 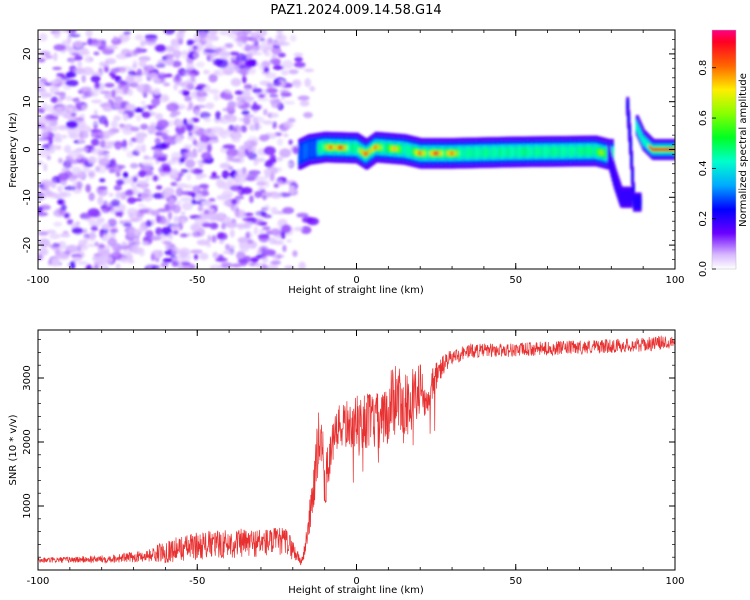 What do you see at coordinates (38, 581) in the screenshot?
I see `x-tick-label: -100` at bounding box center [38, 581].